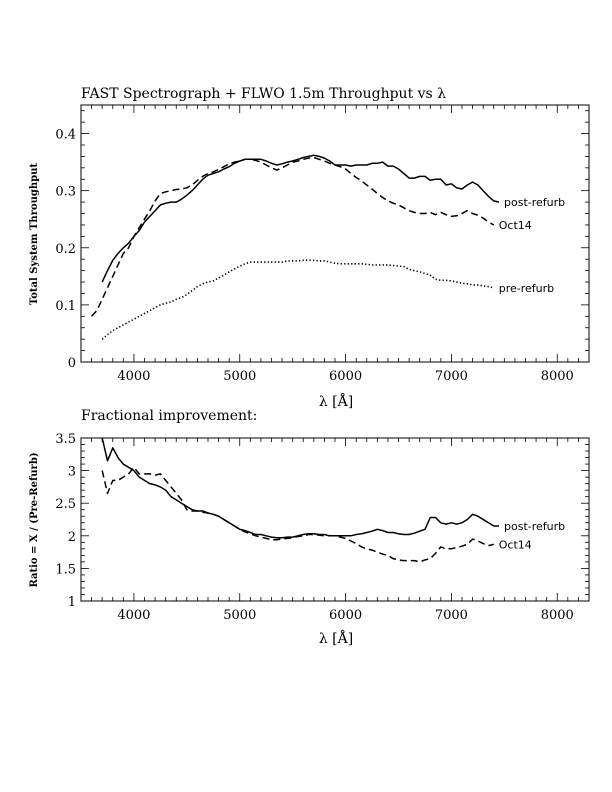 The height and width of the screenshot is (792, 612). Describe the element at coordinates (34, 234) in the screenshot. I see `y-axis-label: Total System Throughput` at that location.